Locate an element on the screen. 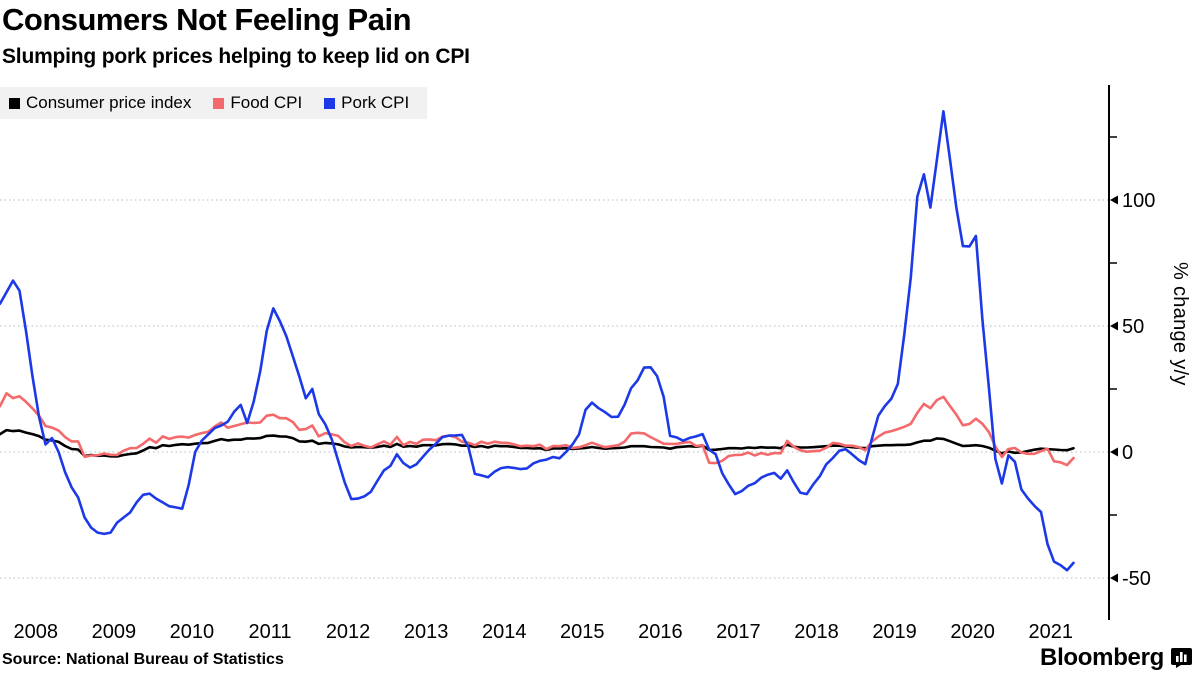 The width and height of the screenshot is (1200, 675). chart-legend: Consumer price index Food CPI Pork CPI is located at coordinates (214, 103).